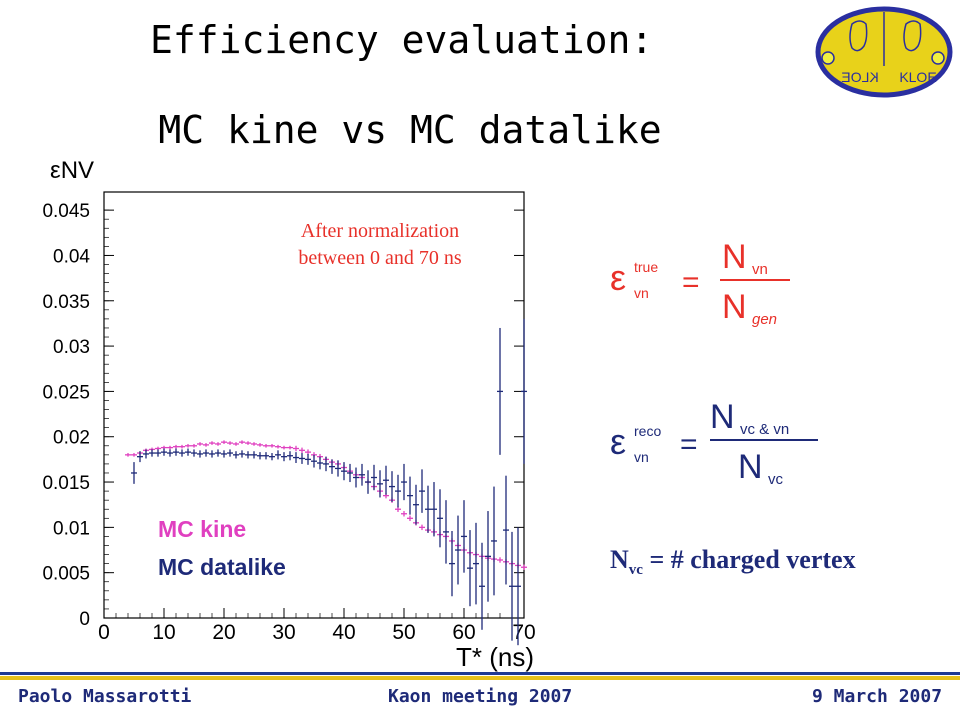  What do you see at coordinates (480, 678) in the screenshot?
I see `footer-rule-yellow` at bounding box center [480, 678].